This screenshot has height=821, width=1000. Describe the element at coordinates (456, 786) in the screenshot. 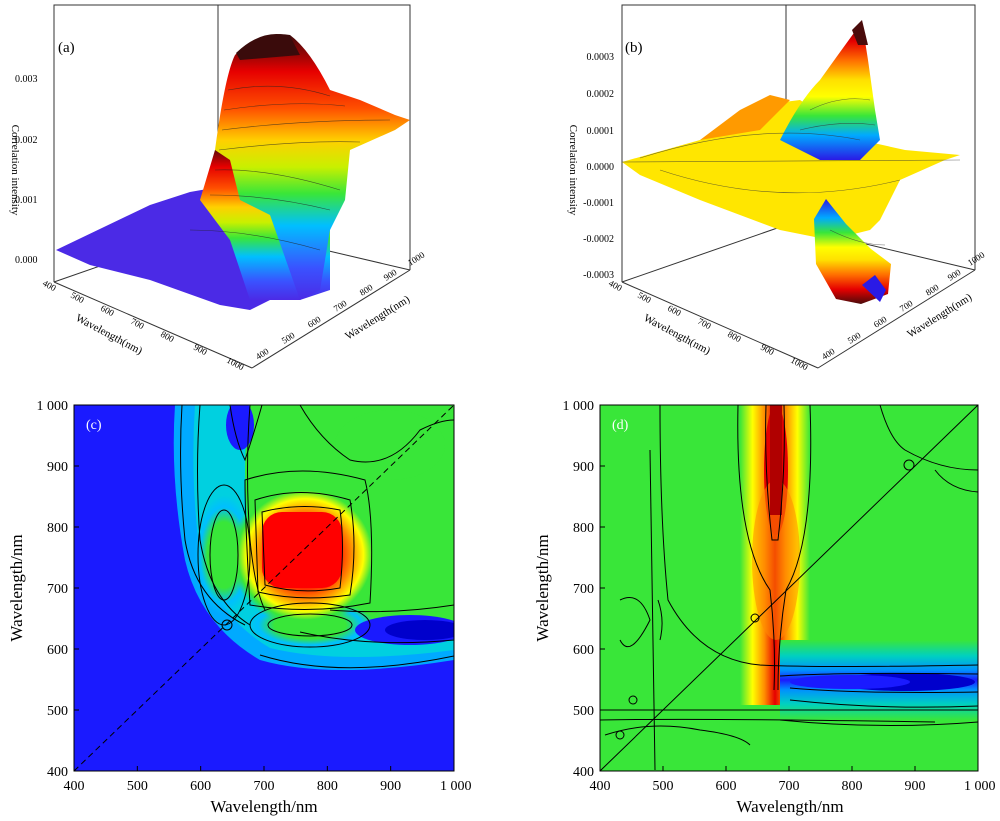

I see `panel-c-xtick-label: 1 000` at that location.